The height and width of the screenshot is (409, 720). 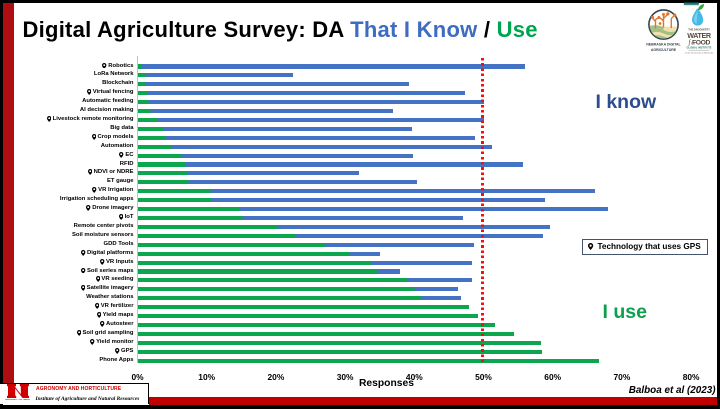 What do you see at coordinates (701, 42) in the screenshot?
I see `svg-text: FOOD` at bounding box center [701, 42].